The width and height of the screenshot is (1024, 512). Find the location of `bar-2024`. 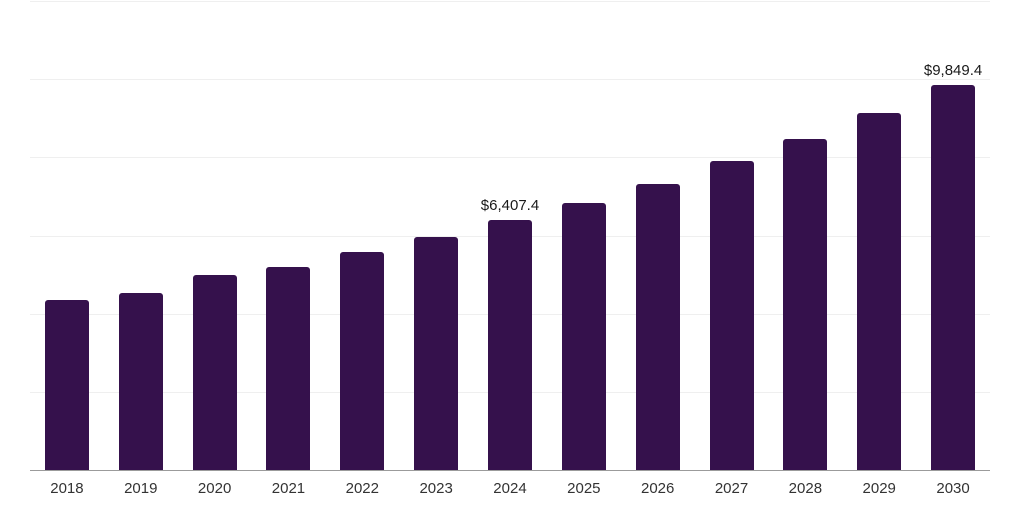

bar-2024 is located at coordinates (509, 344).